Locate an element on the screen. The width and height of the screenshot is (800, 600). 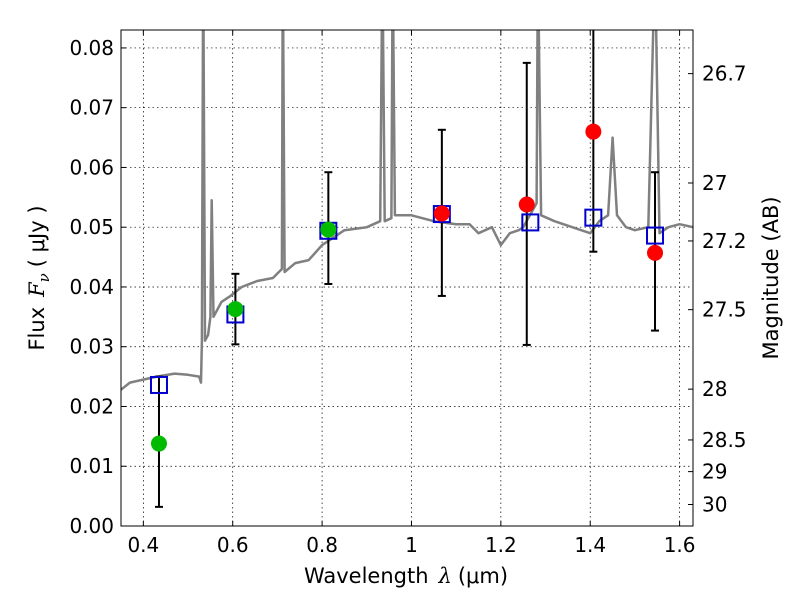
x-tick-label: 1 is located at coordinates (411, 545).